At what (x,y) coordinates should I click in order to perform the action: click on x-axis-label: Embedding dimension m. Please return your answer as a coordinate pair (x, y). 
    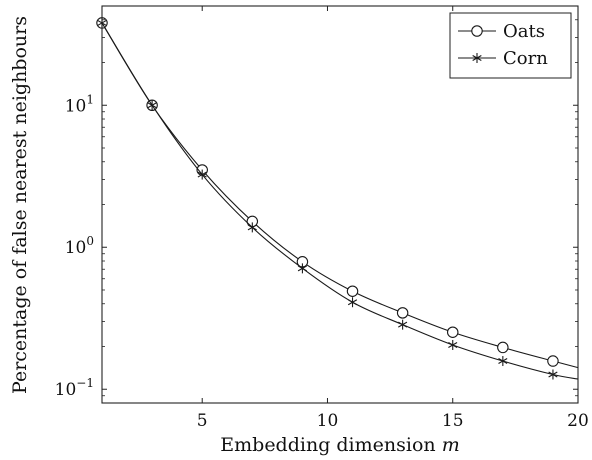
    Looking at the image, I should click on (339, 445).